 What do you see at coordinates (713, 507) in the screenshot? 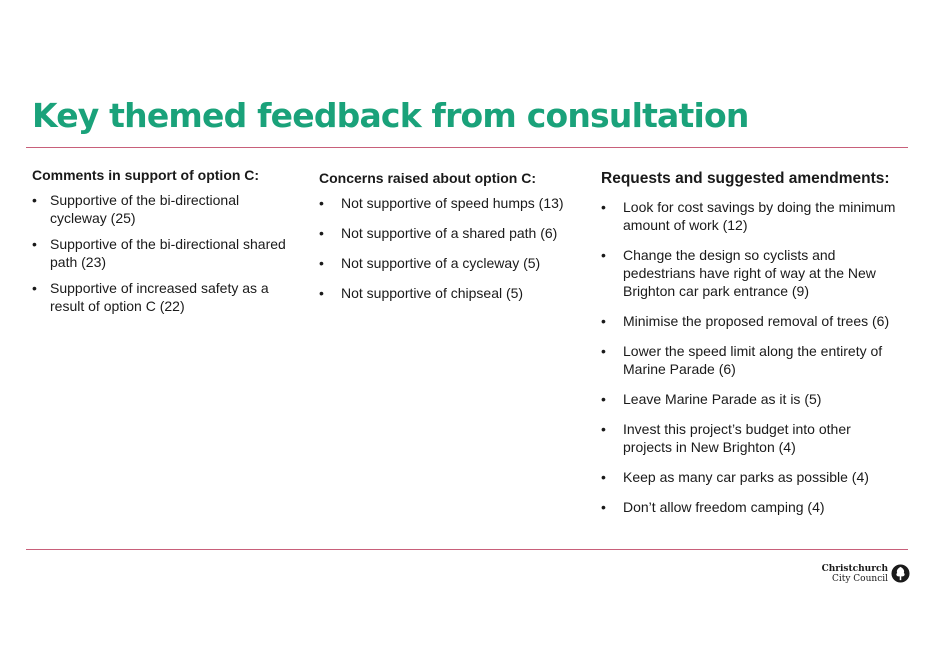
I see `list-item: • Don’t allow freedom camping (4)` at bounding box center [713, 507].